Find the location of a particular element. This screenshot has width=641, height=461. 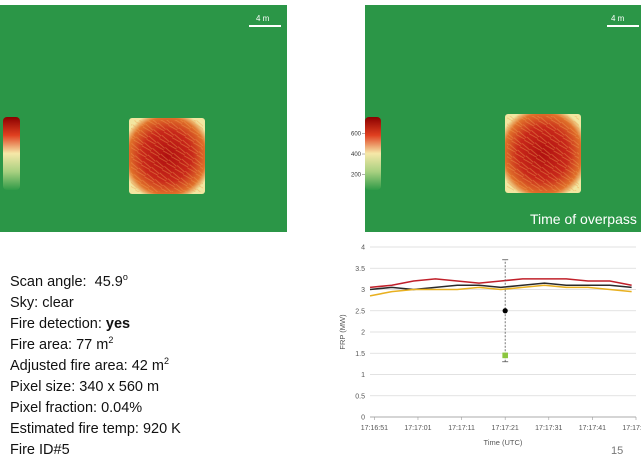

colorbar-tick-label: 600 is located at coordinates (356, 134).